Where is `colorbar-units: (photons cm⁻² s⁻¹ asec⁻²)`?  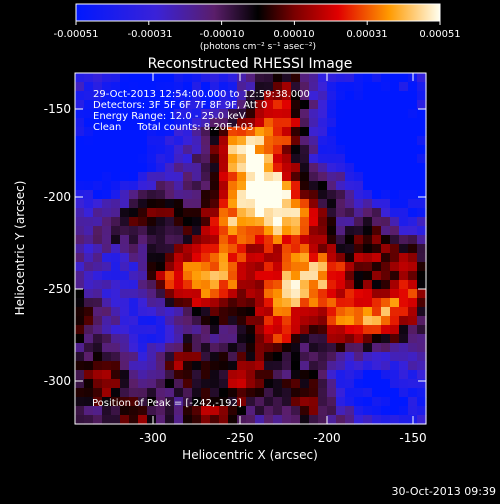 colorbar-units: (photons cm⁻² s⁻¹ asec⁻²) is located at coordinates (258, 47).